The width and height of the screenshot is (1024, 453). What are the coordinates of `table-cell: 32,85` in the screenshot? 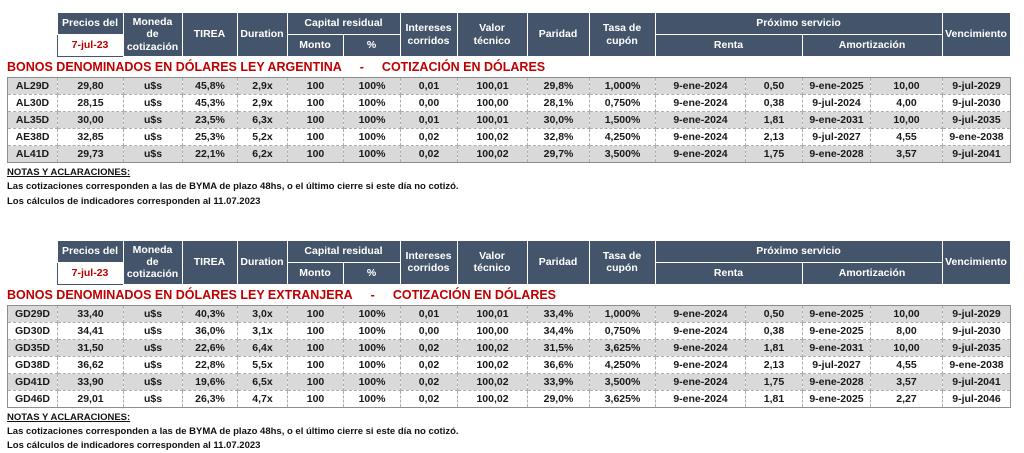 It's located at (90, 137).